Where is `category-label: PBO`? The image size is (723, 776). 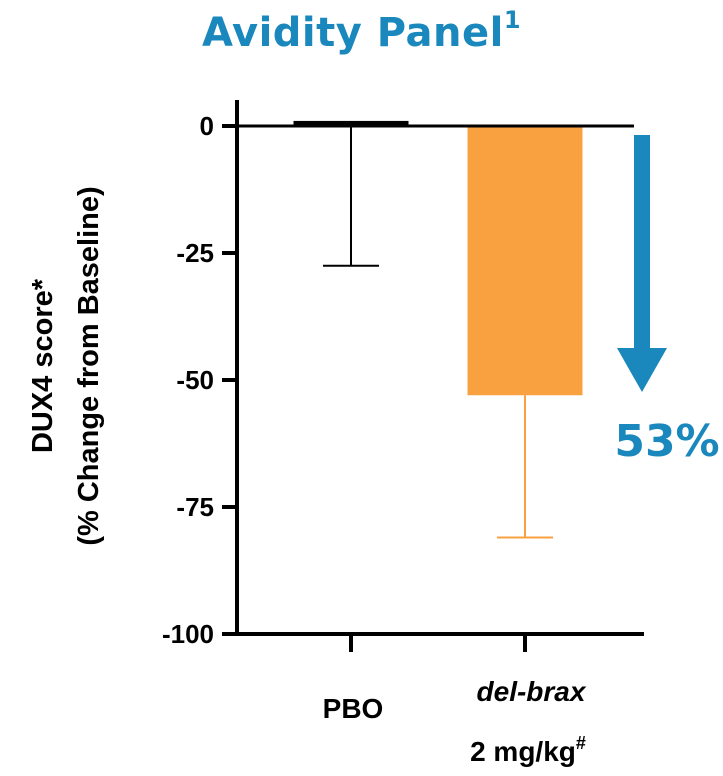 category-label: PBO is located at coordinates (353, 708).